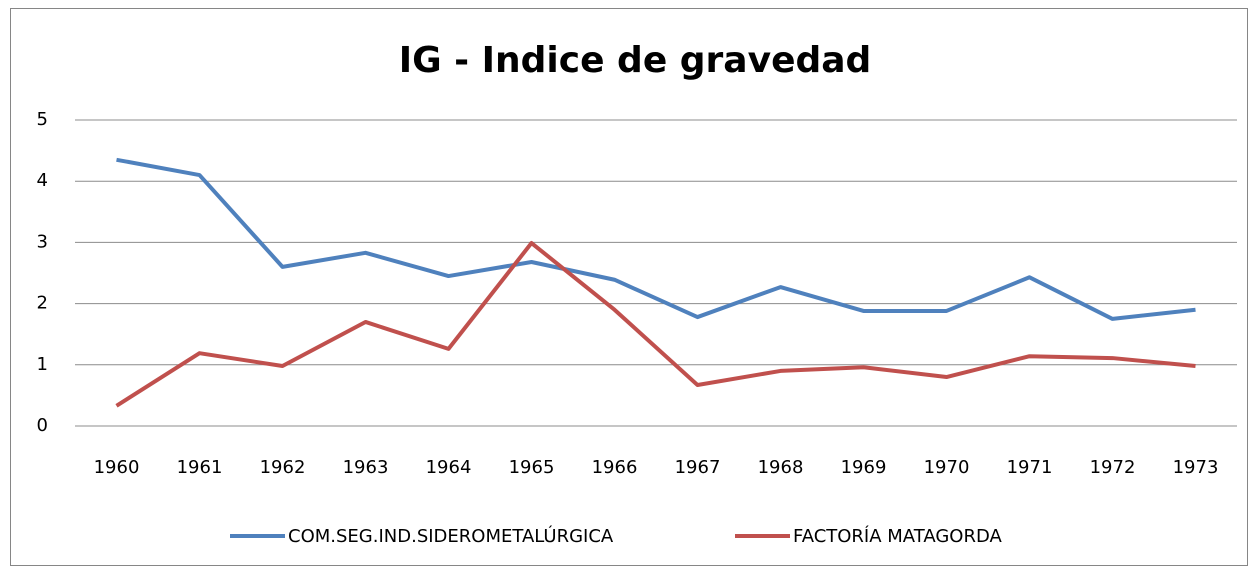  What do you see at coordinates (200, 467) in the screenshot?
I see `x-tick-label: 1961` at bounding box center [200, 467].